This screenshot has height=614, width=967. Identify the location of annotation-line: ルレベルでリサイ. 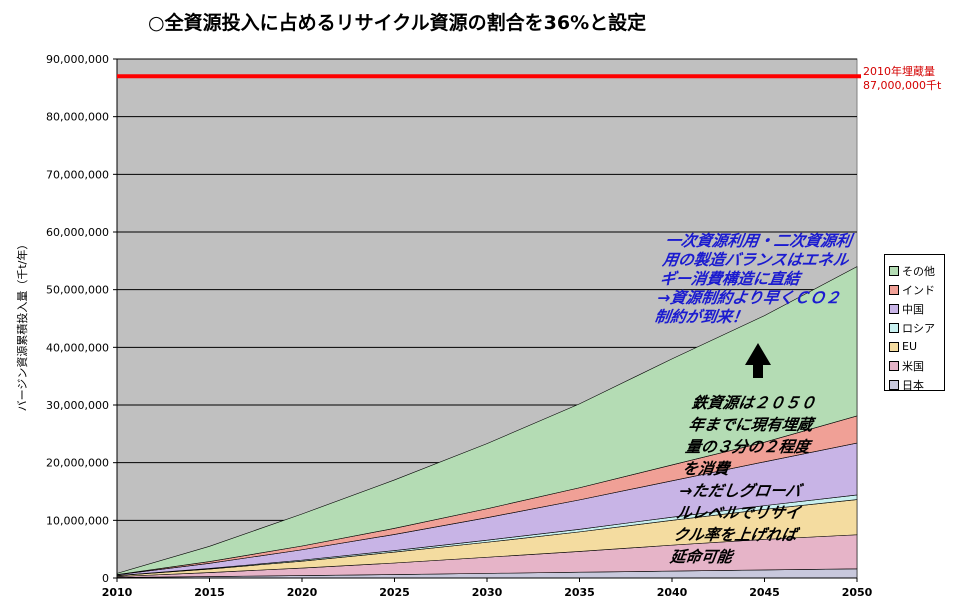
(738, 513).